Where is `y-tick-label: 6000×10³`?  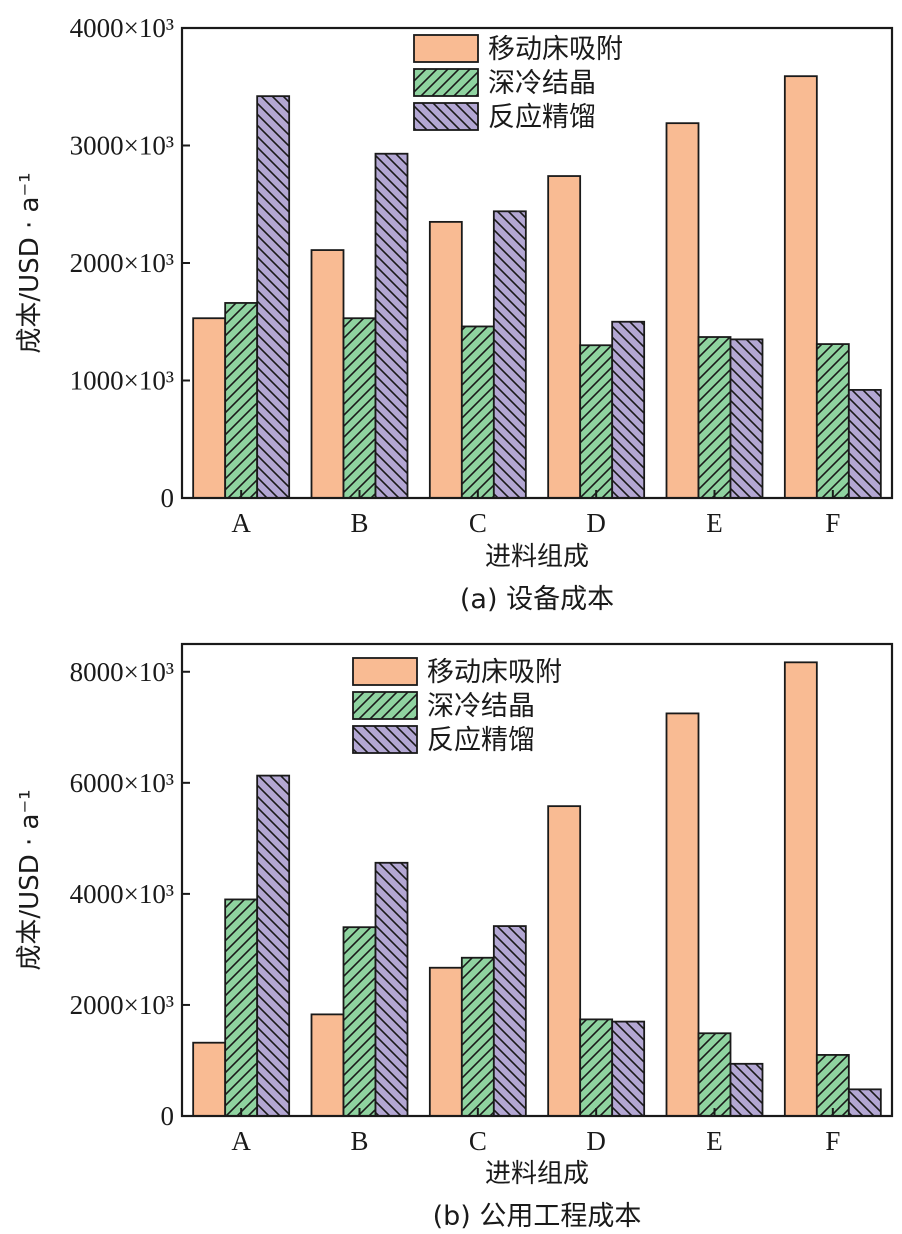 y-tick-label: 6000×10³ is located at coordinates (122, 783).